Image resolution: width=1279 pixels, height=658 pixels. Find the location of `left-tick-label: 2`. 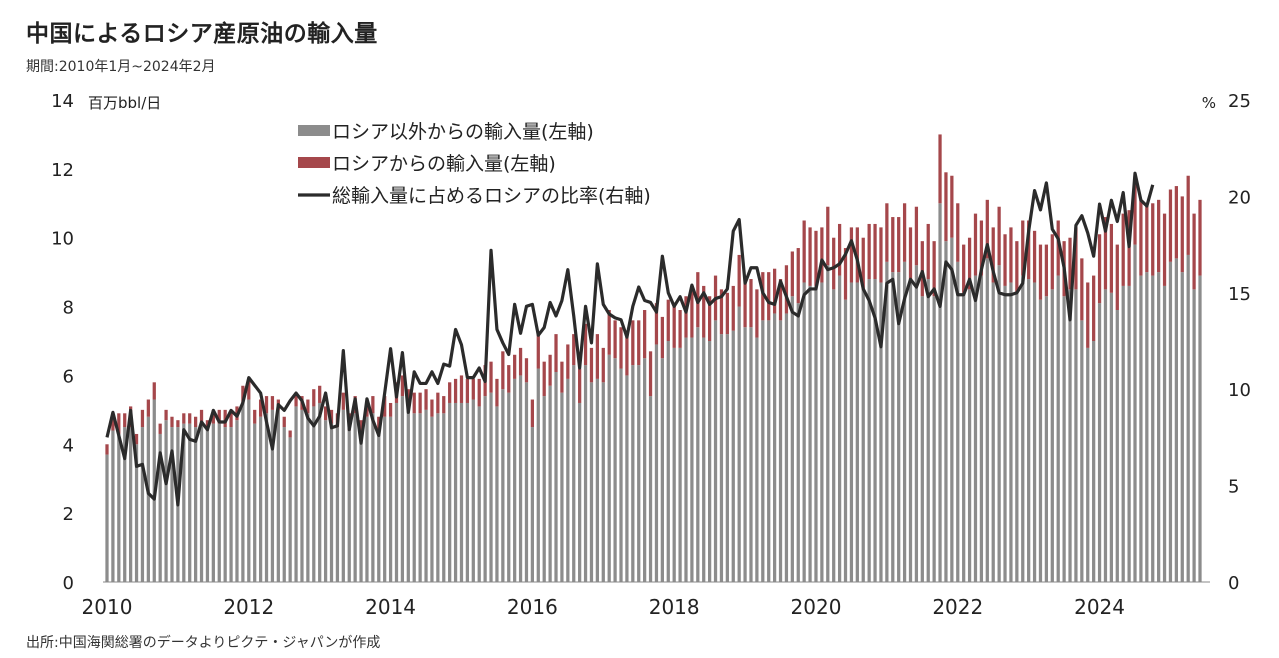

left-tick-label: 2 is located at coordinates (68, 514).